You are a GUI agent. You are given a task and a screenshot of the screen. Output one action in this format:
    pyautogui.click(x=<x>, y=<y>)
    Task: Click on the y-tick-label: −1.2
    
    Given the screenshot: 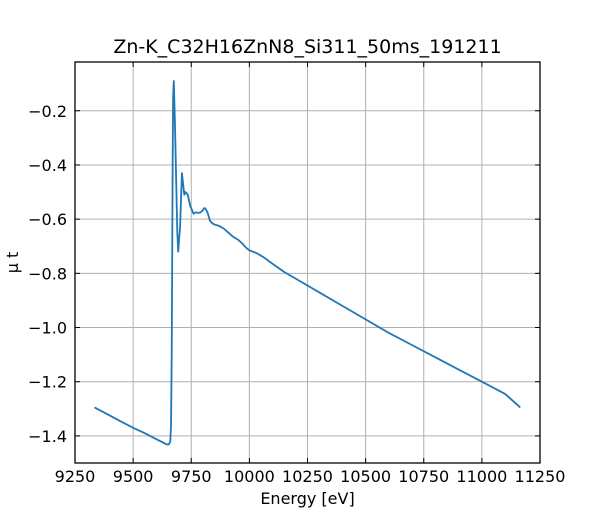 What is the action you would take?
    pyautogui.click(x=47, y=382)
    